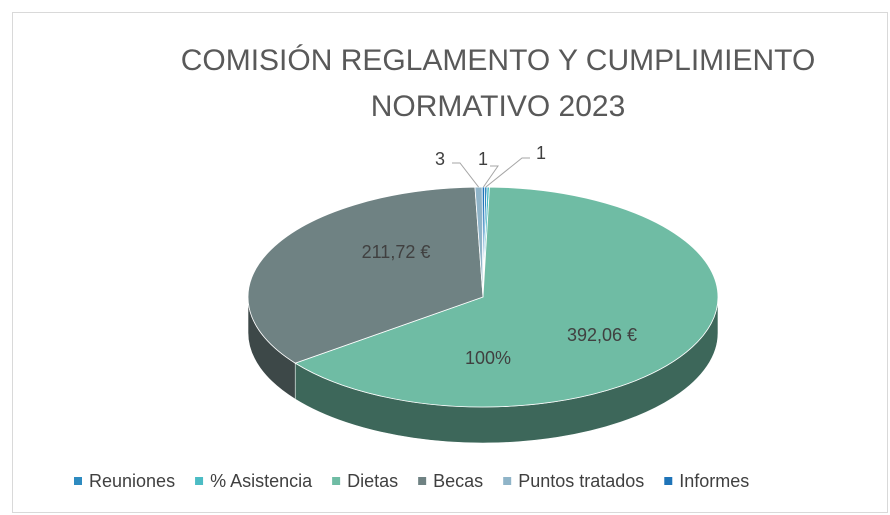 This screenshot has width=890, height=515. What do you see at coordinates (261, 481) in the screenshot?
I see `legend-label: % Asistencia` at bounding box center [261, 481].